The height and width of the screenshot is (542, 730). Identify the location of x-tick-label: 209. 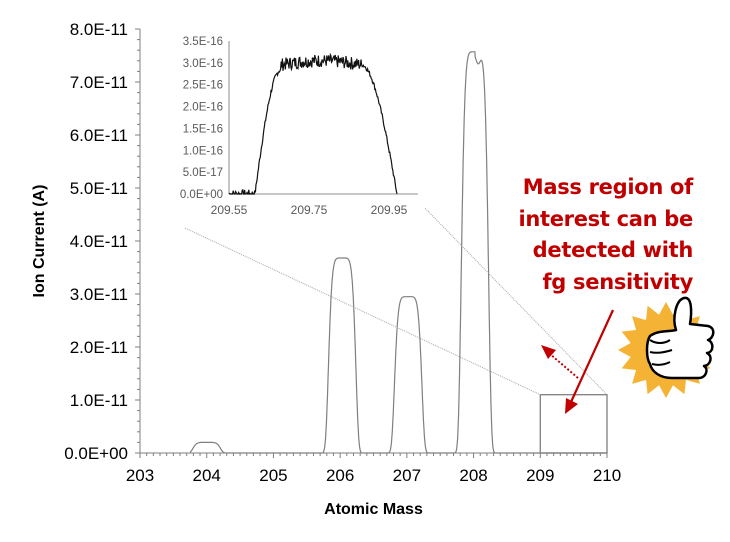
(540, 475).